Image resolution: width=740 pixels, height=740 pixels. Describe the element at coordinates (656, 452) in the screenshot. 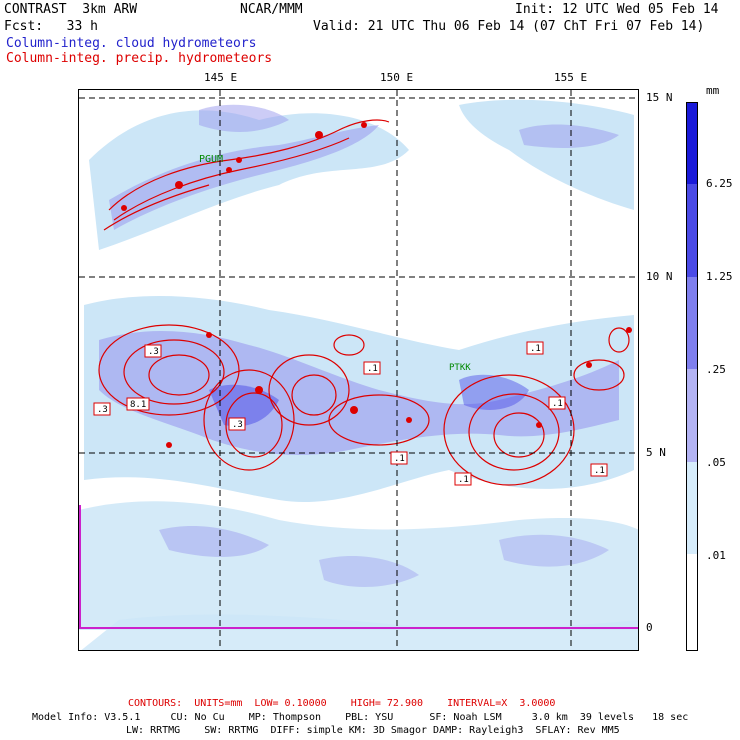

I see `lat-label: 5 N` at that location.